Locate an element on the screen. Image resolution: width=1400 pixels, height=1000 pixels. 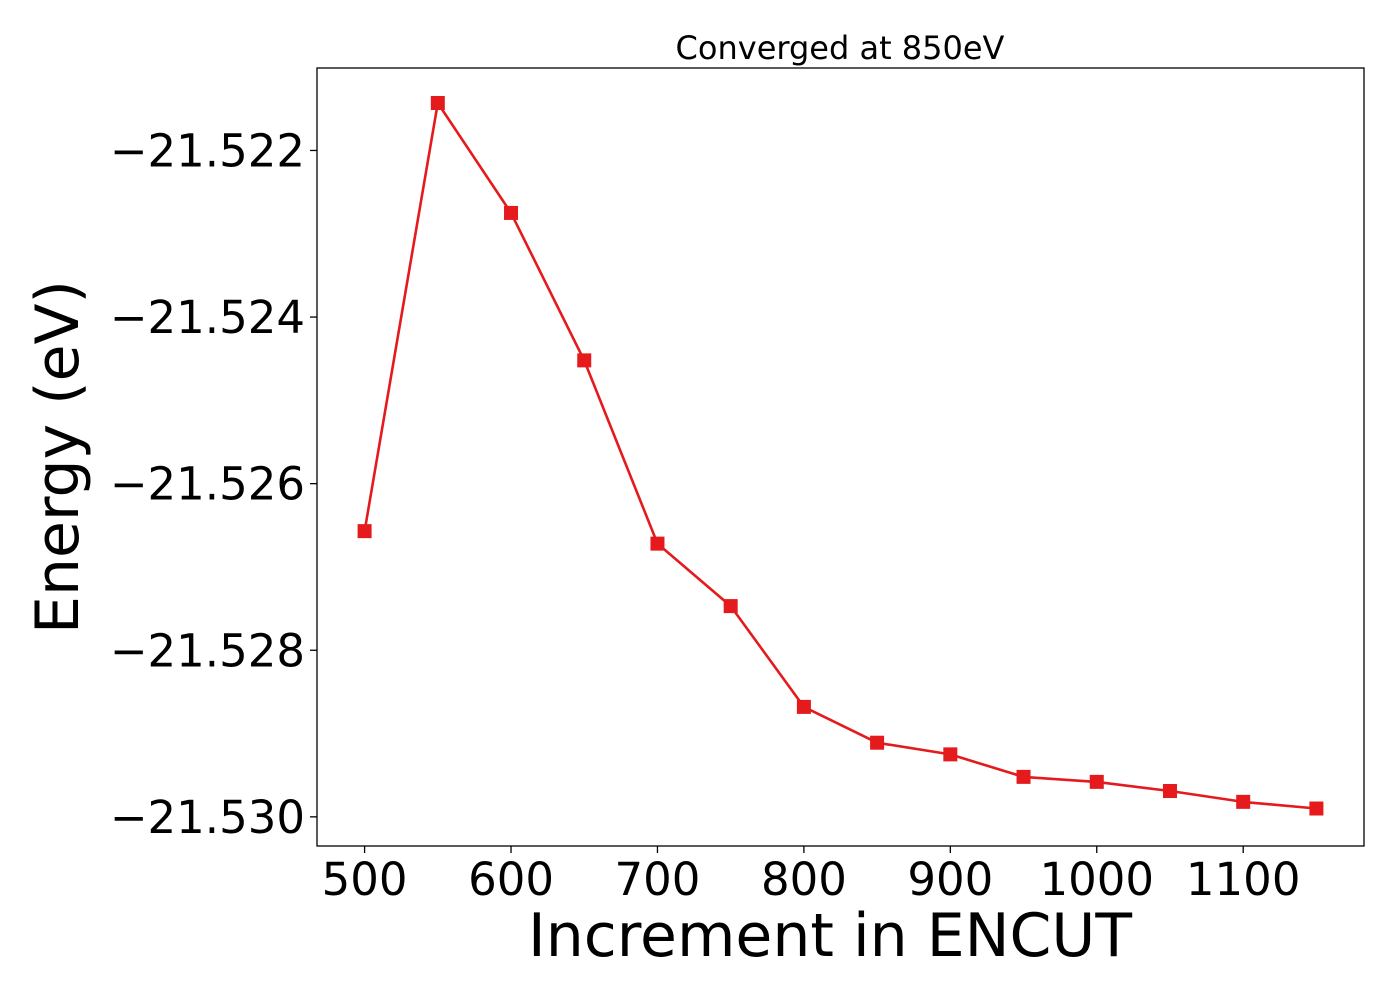
y-axis-label: Energy (eV) is located at coordinates (58, 457).